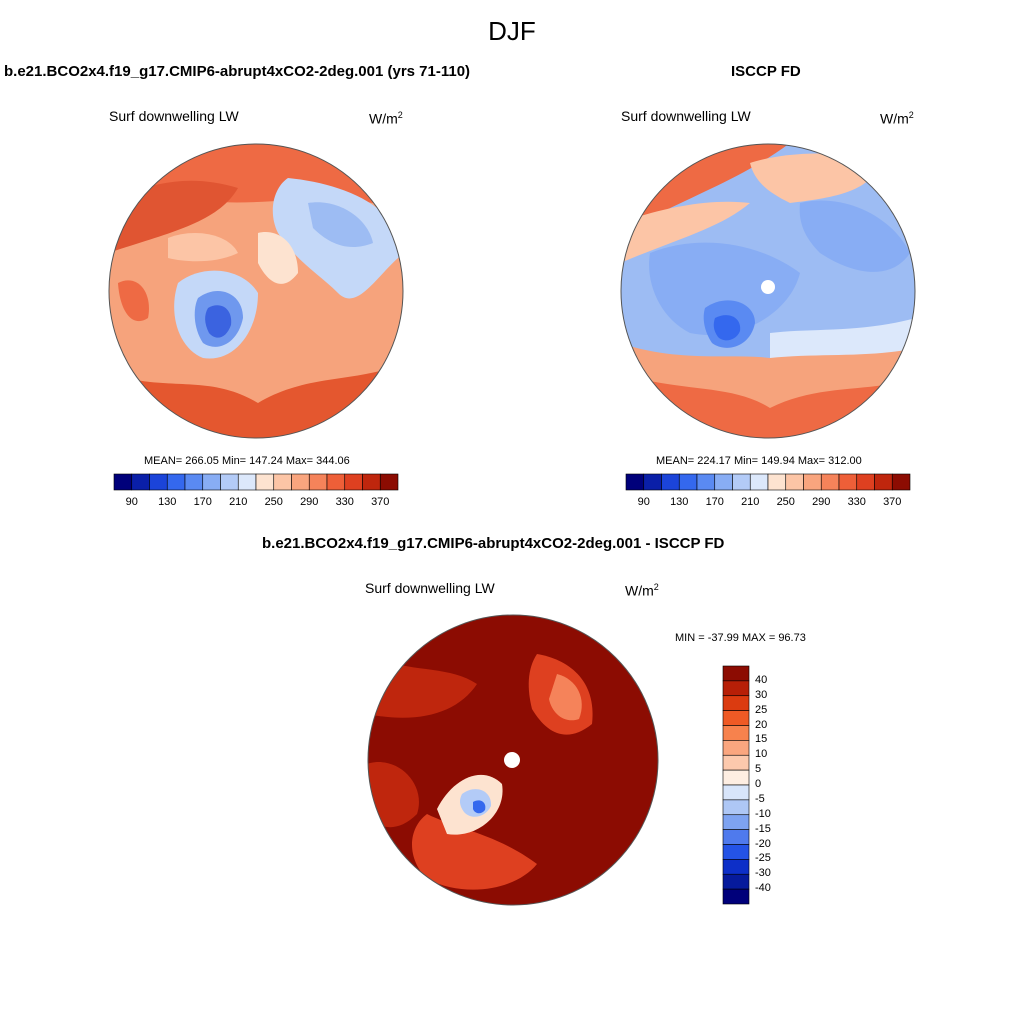 The height and width of the screenshot is (1024, 1024). What do you see at coordinates (758, 784) in the screenshot?
I see `diff-colorbar-tick-label: 0` at bounding box center [758, 784].